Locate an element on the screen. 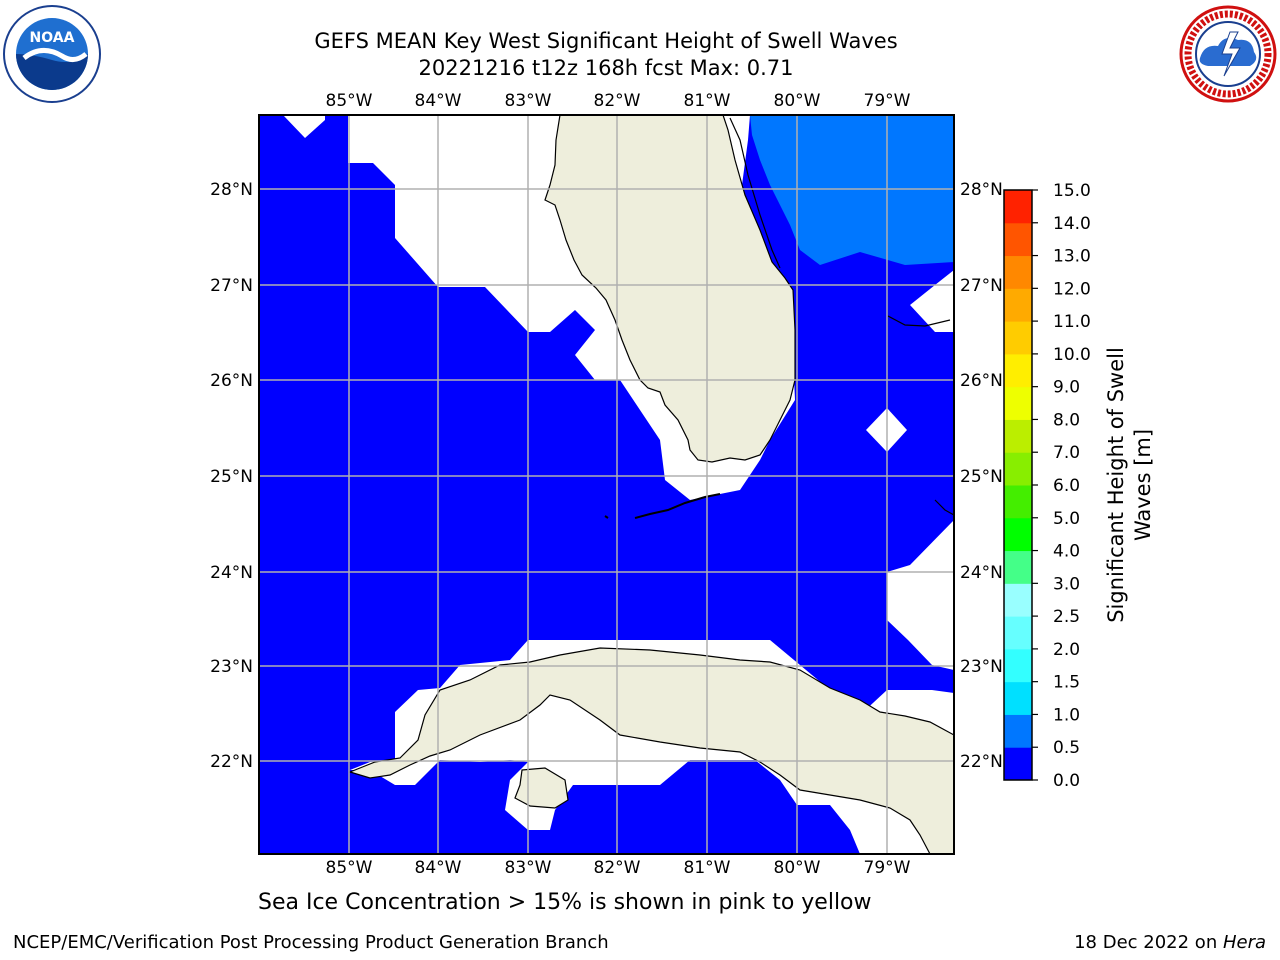 The width and height of the screenshot is (1280, 960). swell-field-mid is located at coordinates (852, 190).